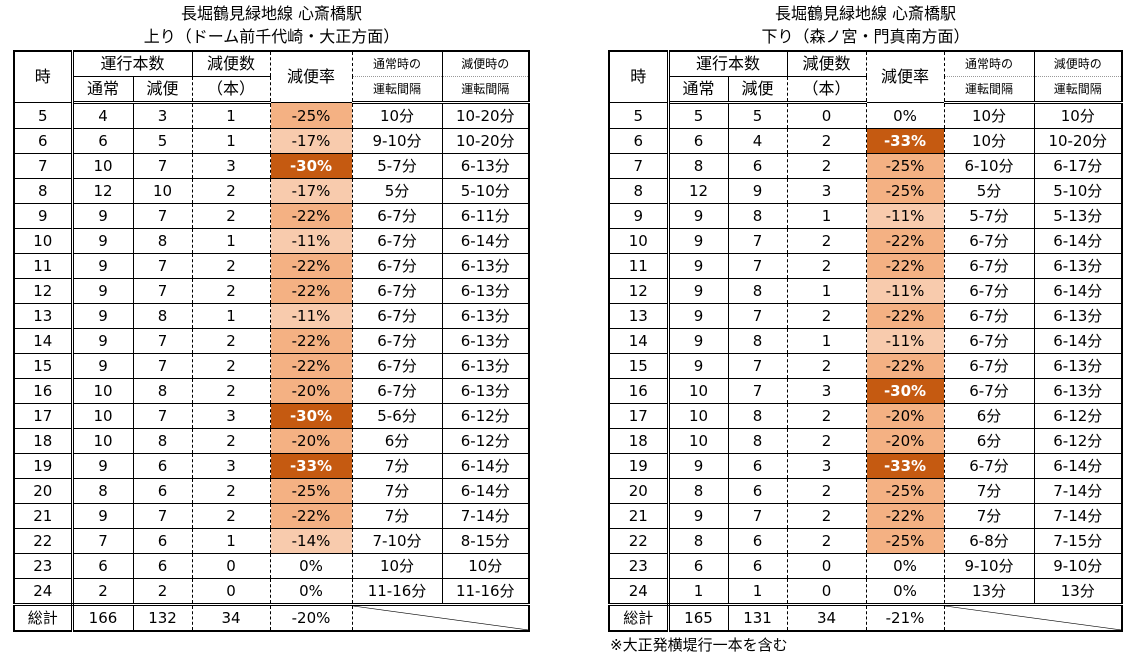  I want to click on reduced-interval-cell: 7-14分, so click(1078, 491).